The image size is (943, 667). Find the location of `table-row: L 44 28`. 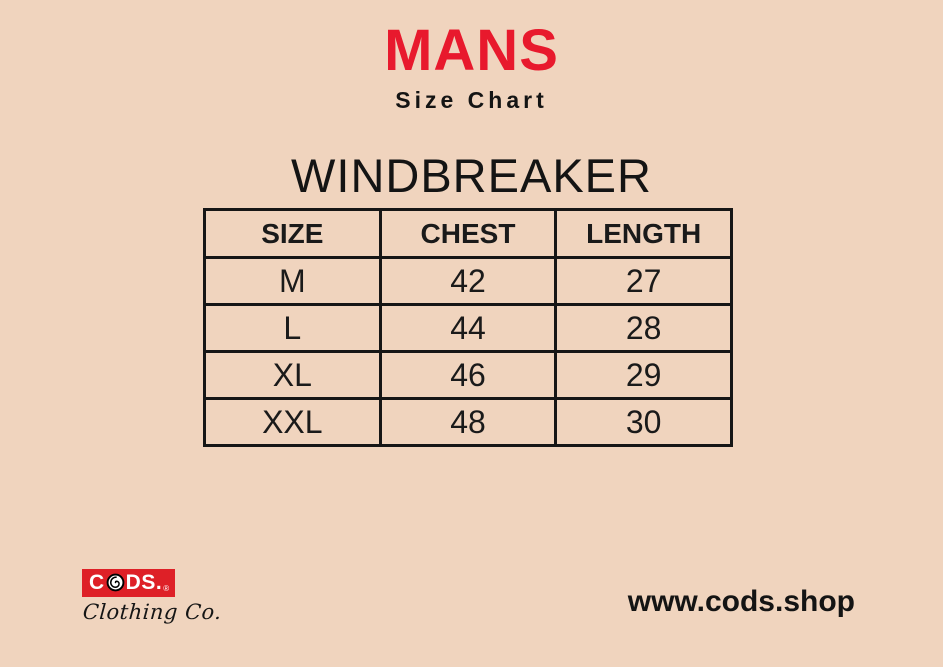

table-row: L 44 28 is located at coordinates (468, 328).